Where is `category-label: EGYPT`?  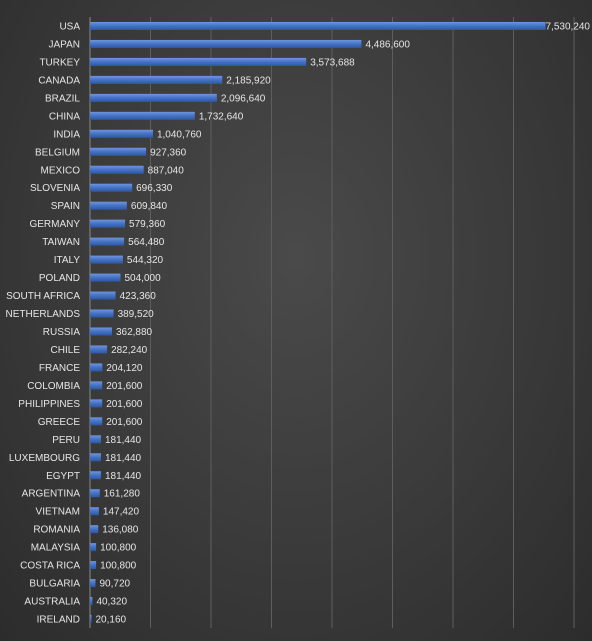 category-label: EGYPT is located at coordinates (63, 476).